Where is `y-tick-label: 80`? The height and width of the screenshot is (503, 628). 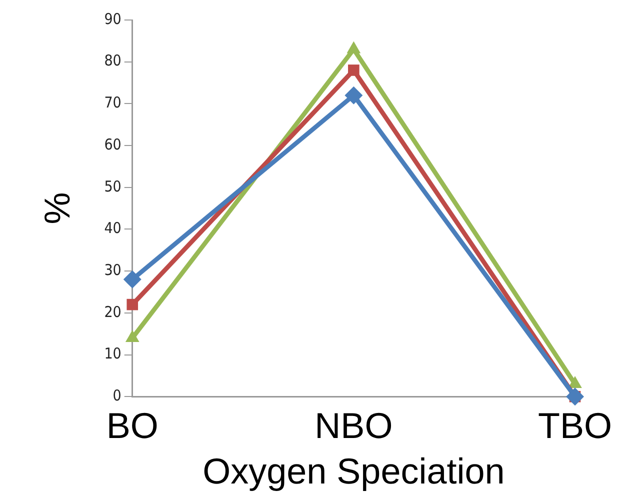
y-tick-label: 80 is located at coordinates (113, 61).